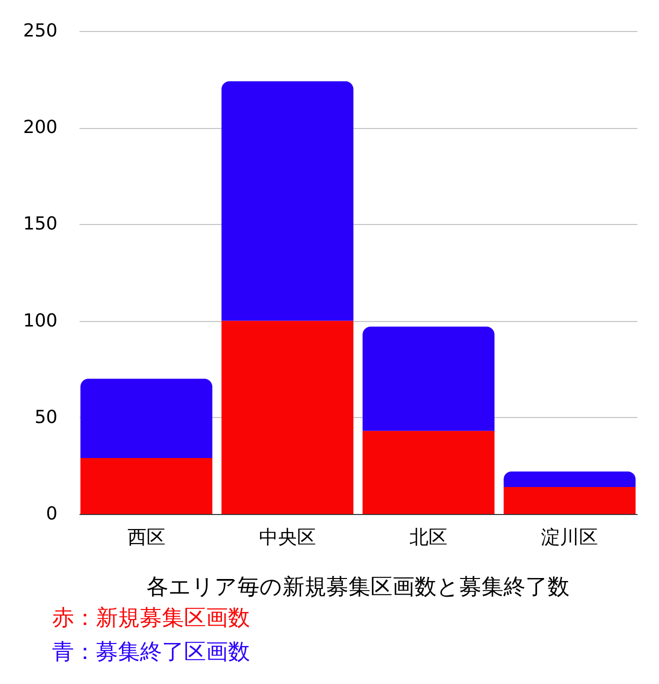 The width and height of the screenshot is (659, 684). What do you see at coordinates (429, 537) in the screenshot?
I see `x-tick-label: 北区` at bounding box center [429, 537].